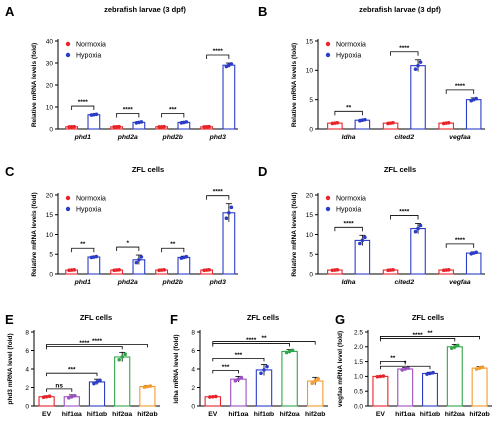  Describe the element at coordinates (340, 319) in the screenshot. I see `panel-letter: G` at that location.